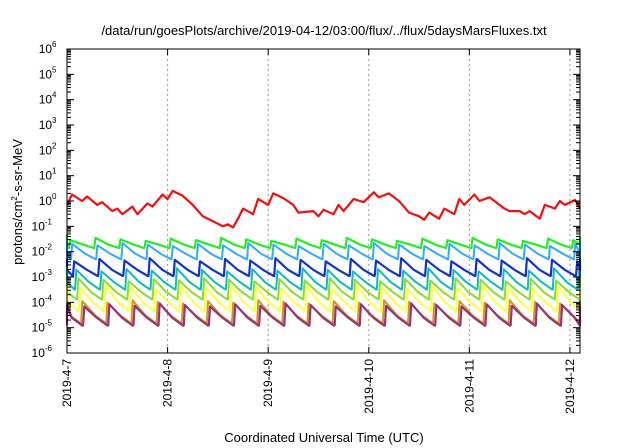 The image size is (640, 448). Describe the element at coordinates (369, 386) in the screenshot. I see `x-tick-label: 2019-4-10` at that location.